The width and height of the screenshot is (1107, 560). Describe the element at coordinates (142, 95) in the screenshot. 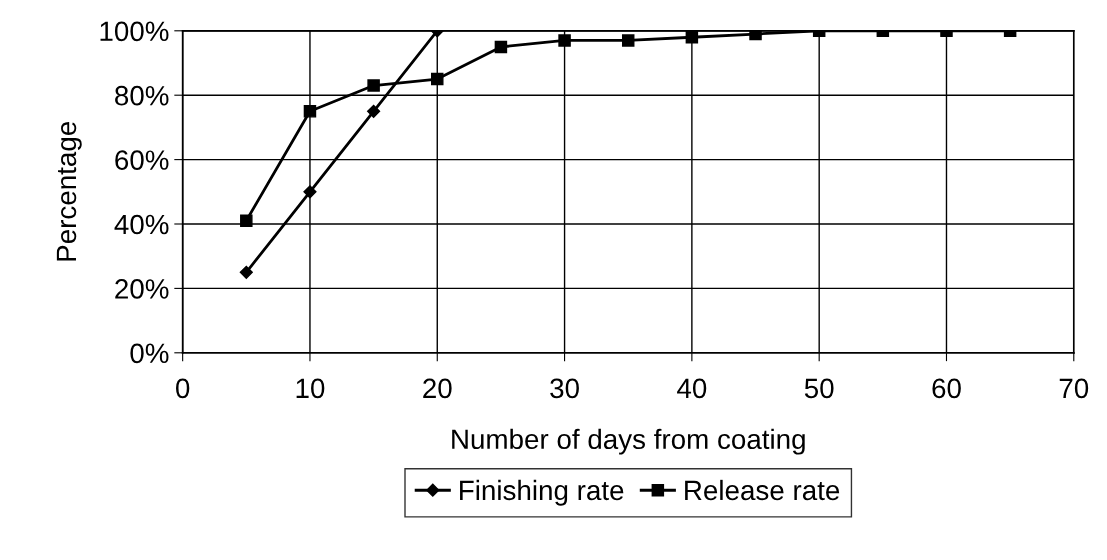

I see `y-tick-label: 80%` at that location.